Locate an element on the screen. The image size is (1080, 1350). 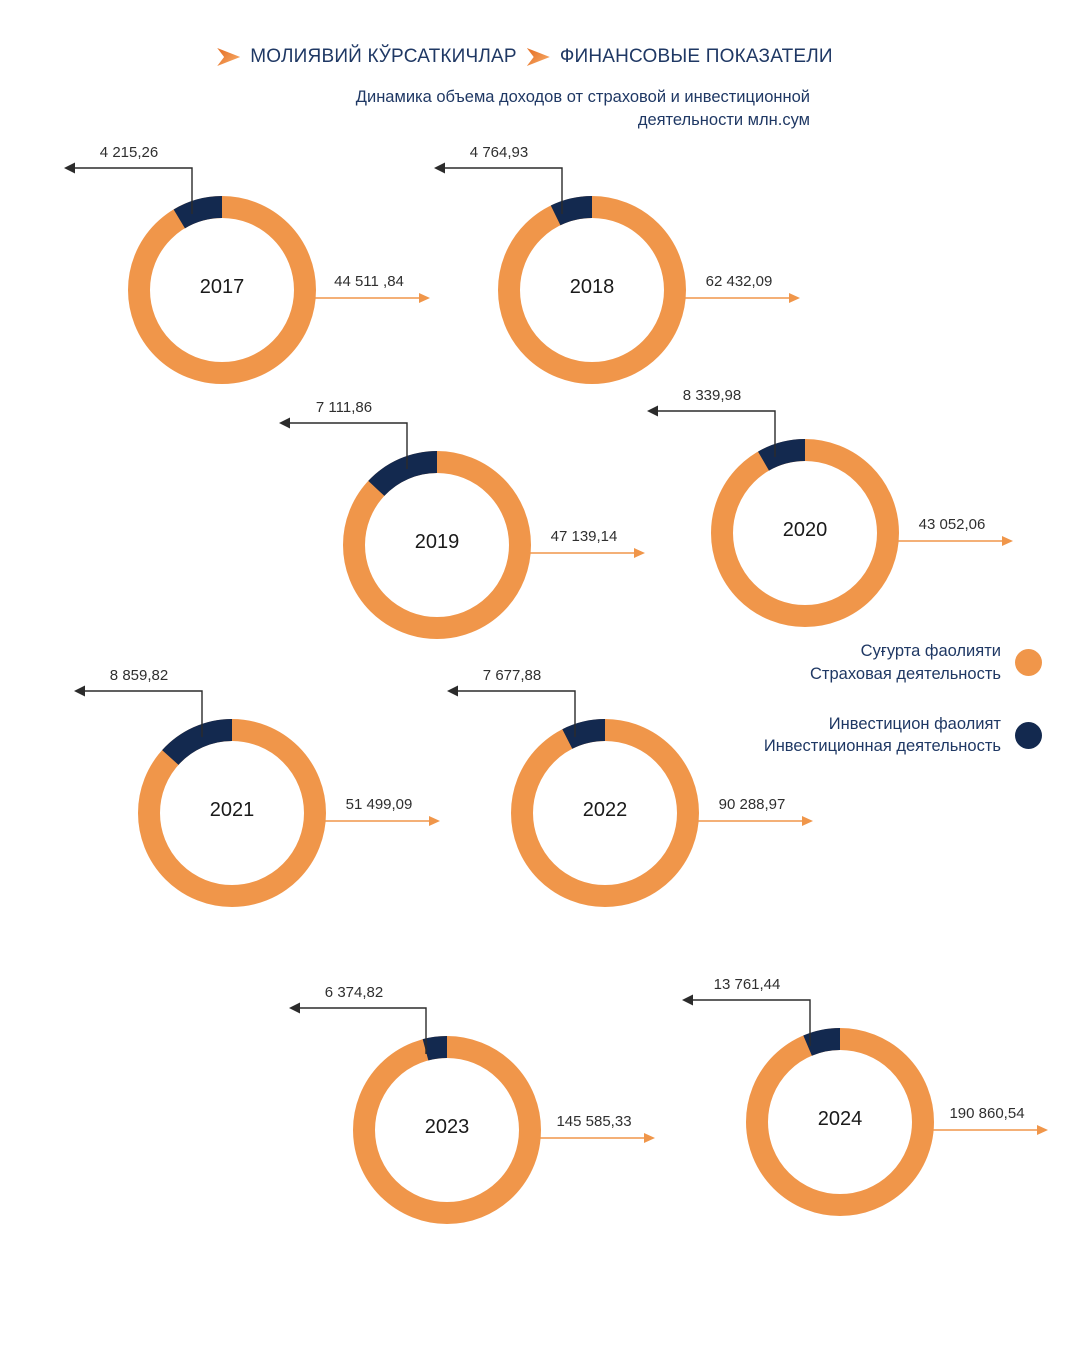
investment-value-2021: 8 859,82 is located at coordinates (139, 675).